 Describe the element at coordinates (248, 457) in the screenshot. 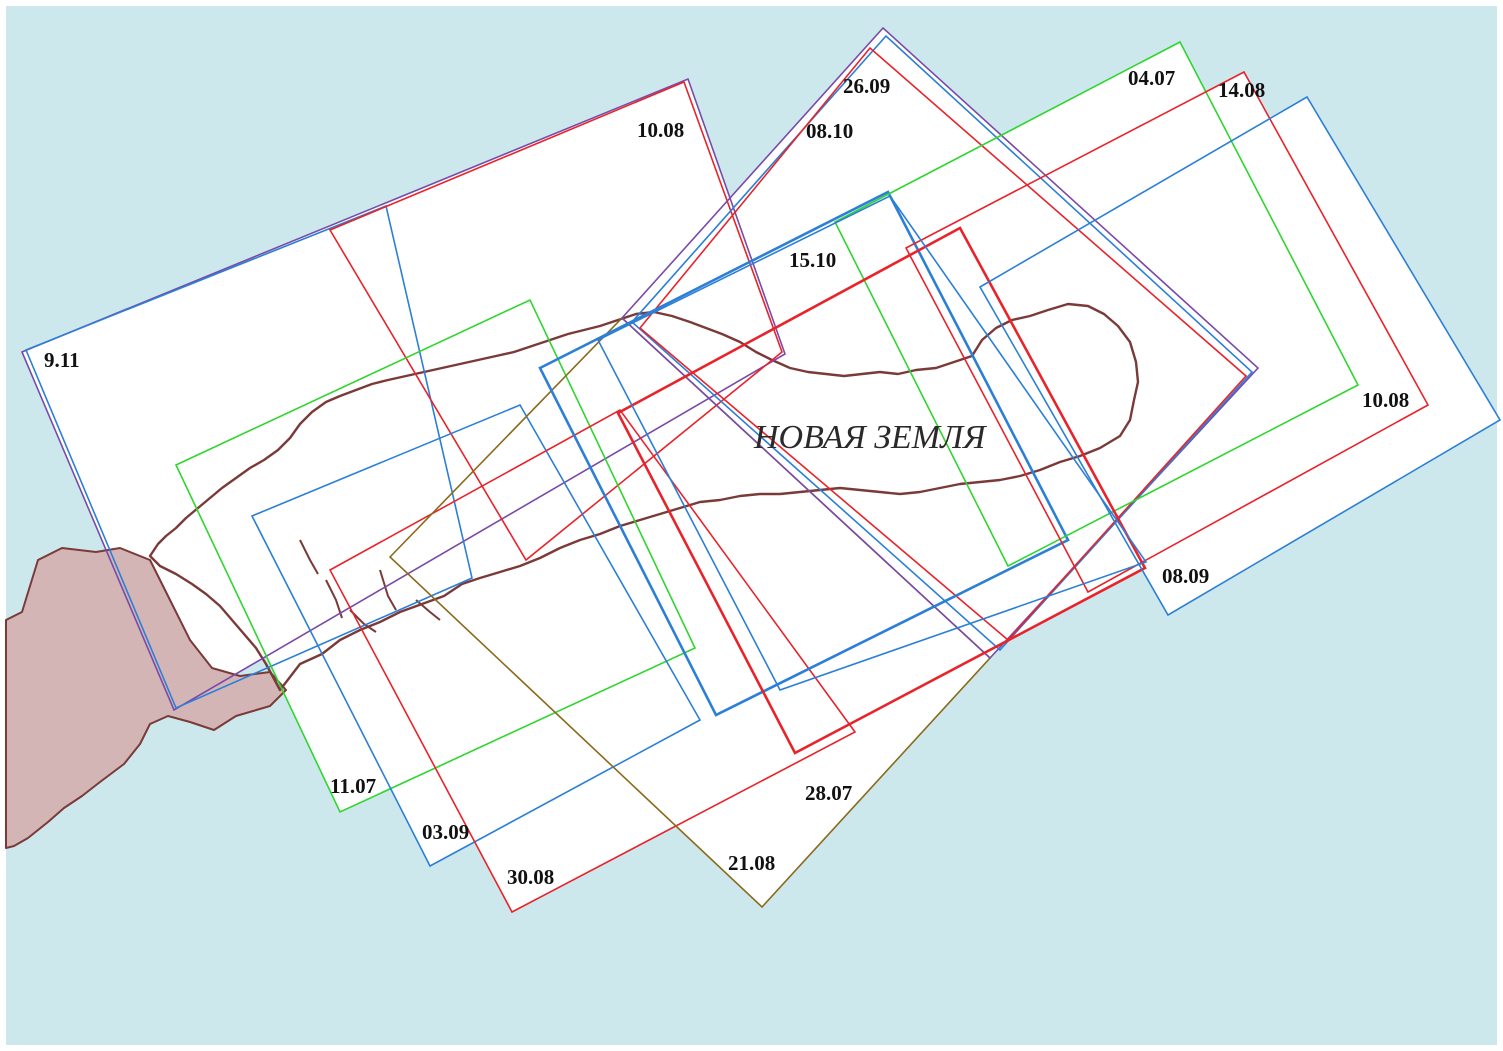

I see `footprint-0911-sub` at that location.